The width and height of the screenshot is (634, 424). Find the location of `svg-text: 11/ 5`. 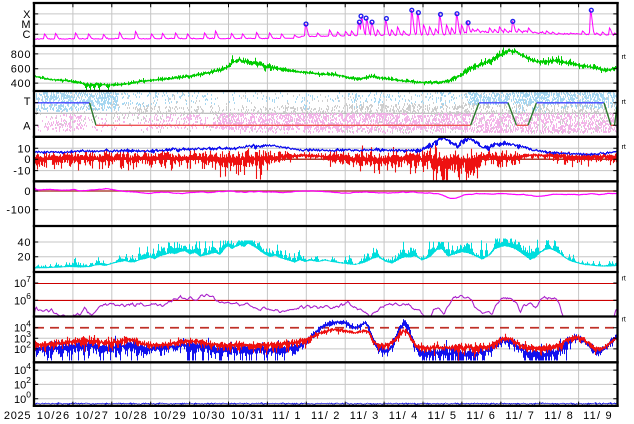

svg-text: 11/ 5 is located at coordinates (443, 416).